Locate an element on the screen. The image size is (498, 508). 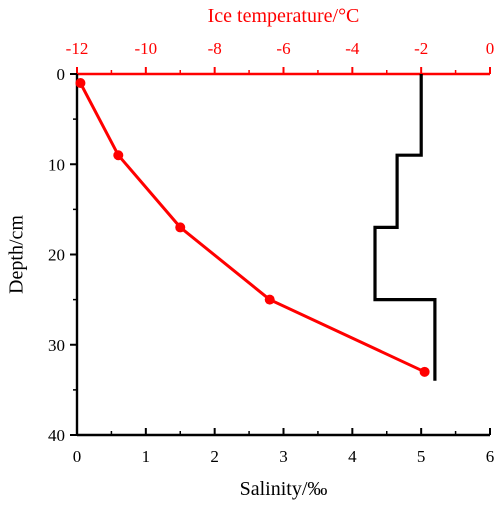
top-axis-tick-label: -2 is located at coordinates (421, 48).